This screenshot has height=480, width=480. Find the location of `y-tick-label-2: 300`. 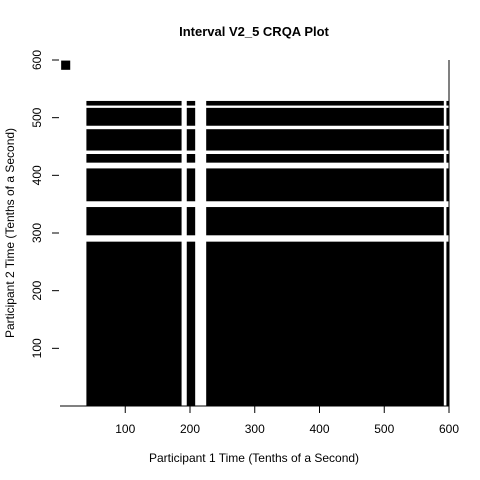

y-tick-label-2: 300 is located at coordinates (37, 233).